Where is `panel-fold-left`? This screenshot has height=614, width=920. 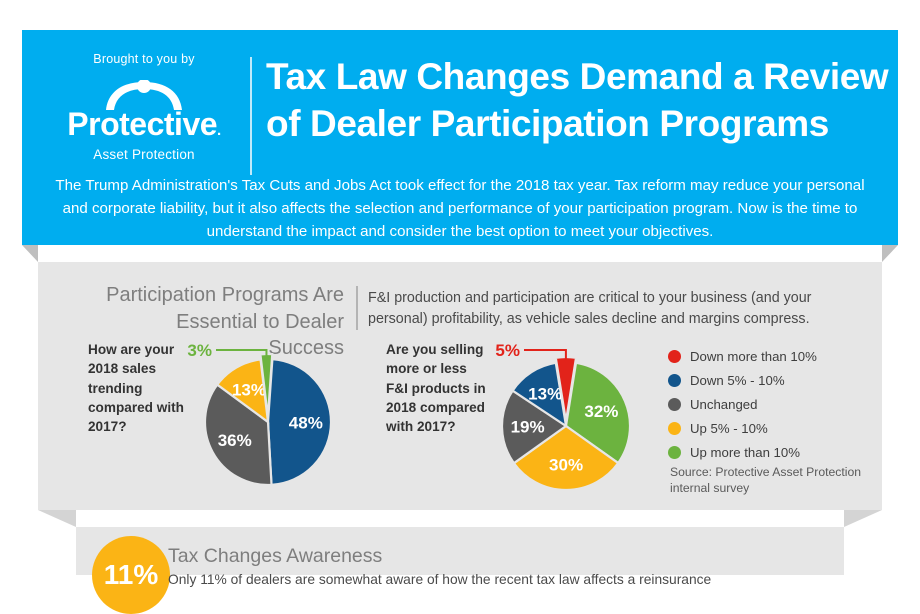 panel-fold-left is located at coordinates (30, 253).